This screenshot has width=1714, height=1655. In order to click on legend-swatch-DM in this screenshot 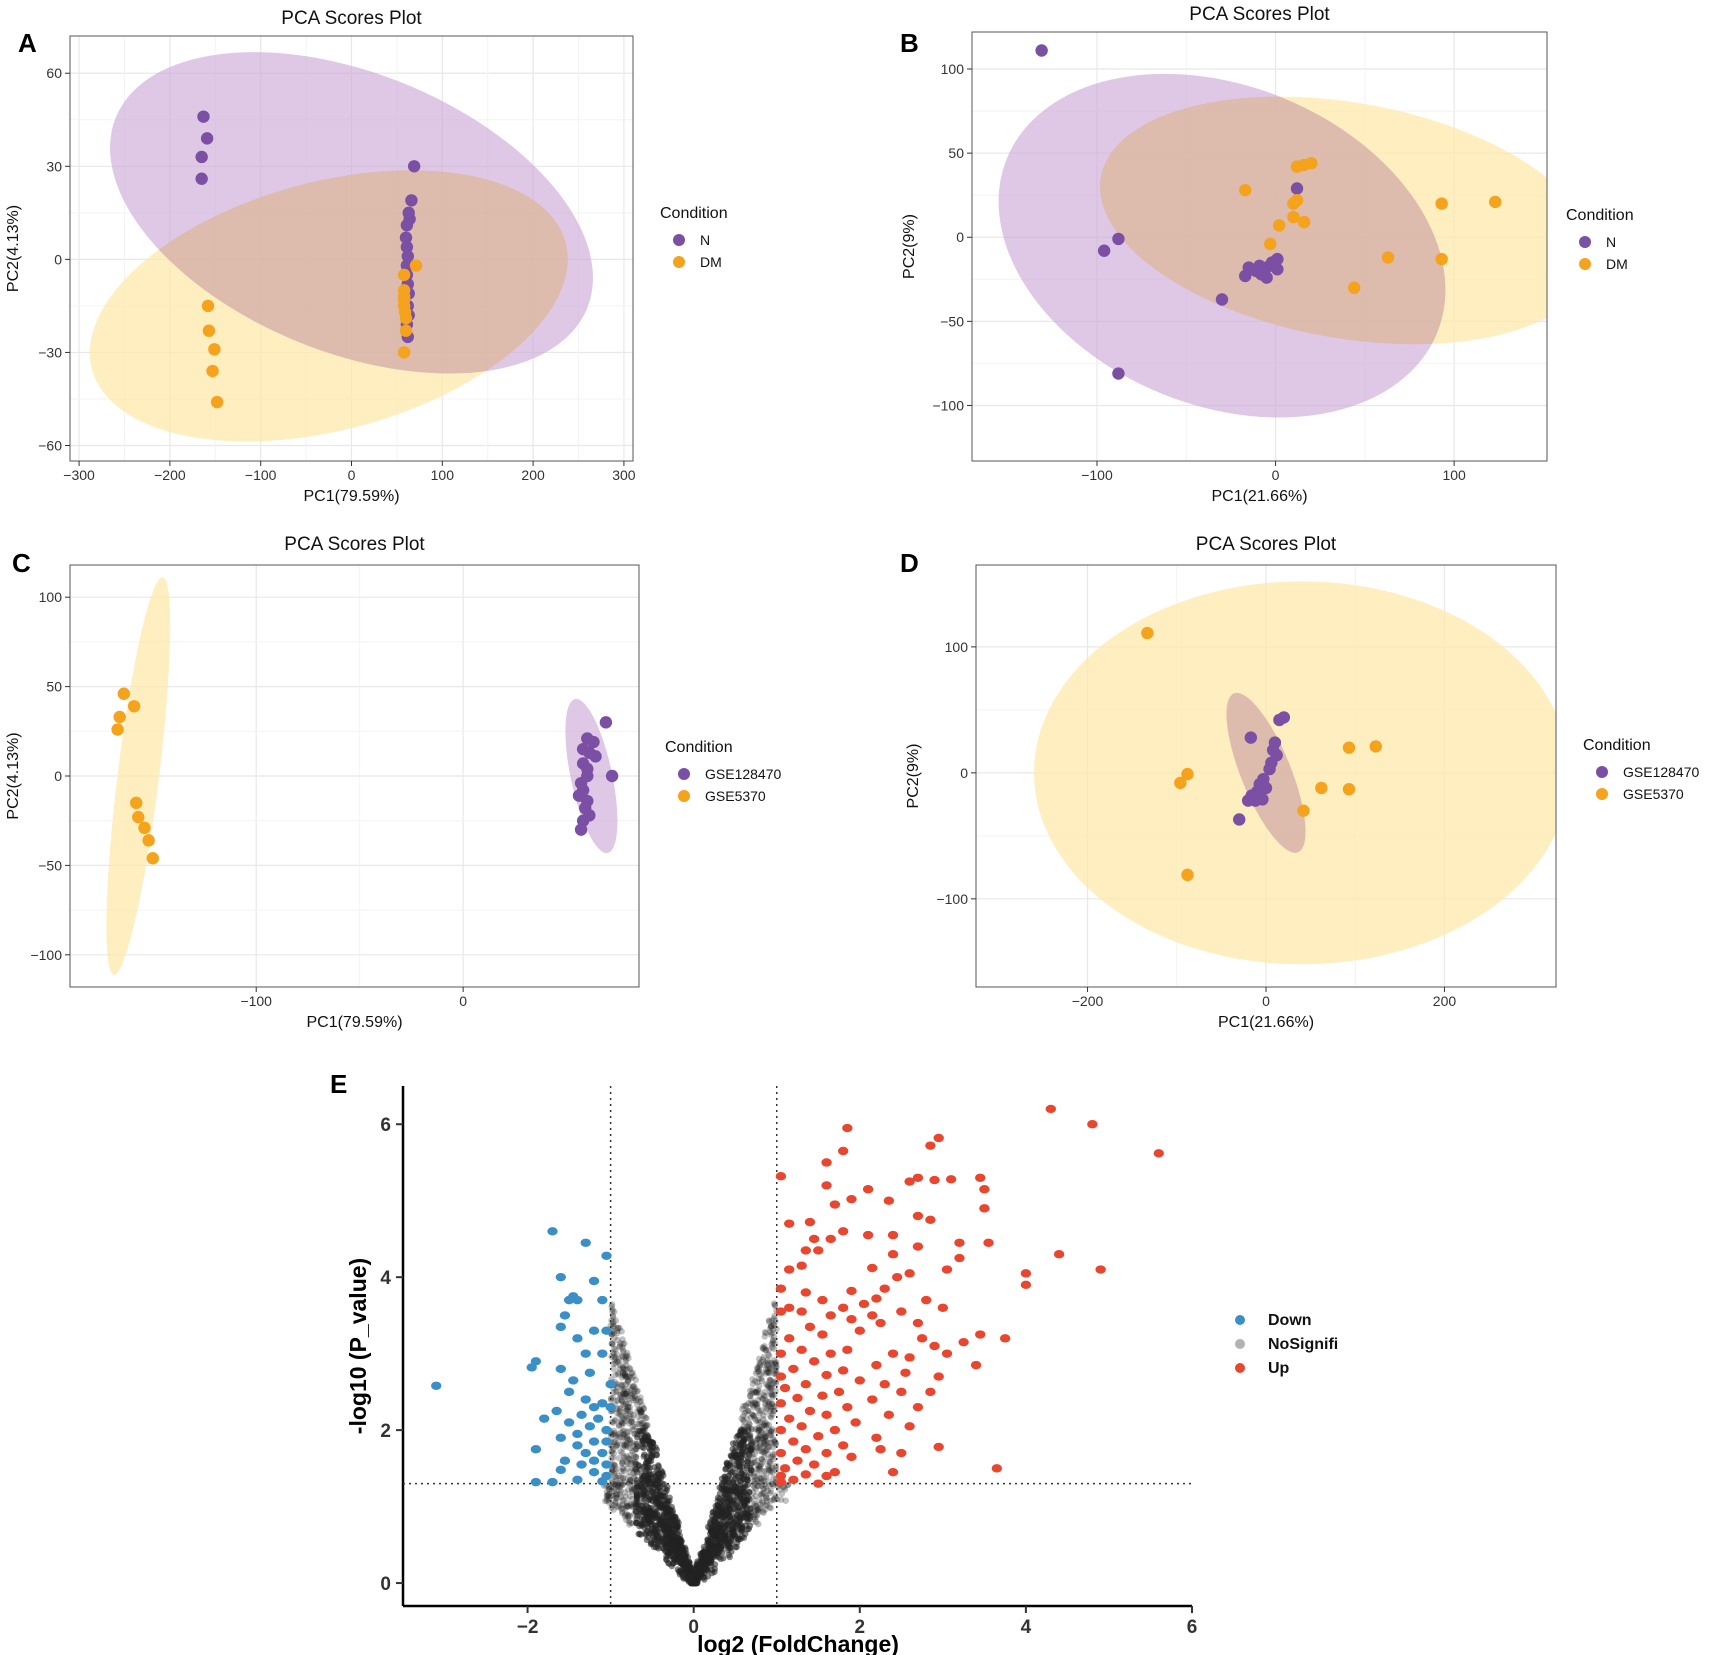, I will do `click(1602, 794)`.